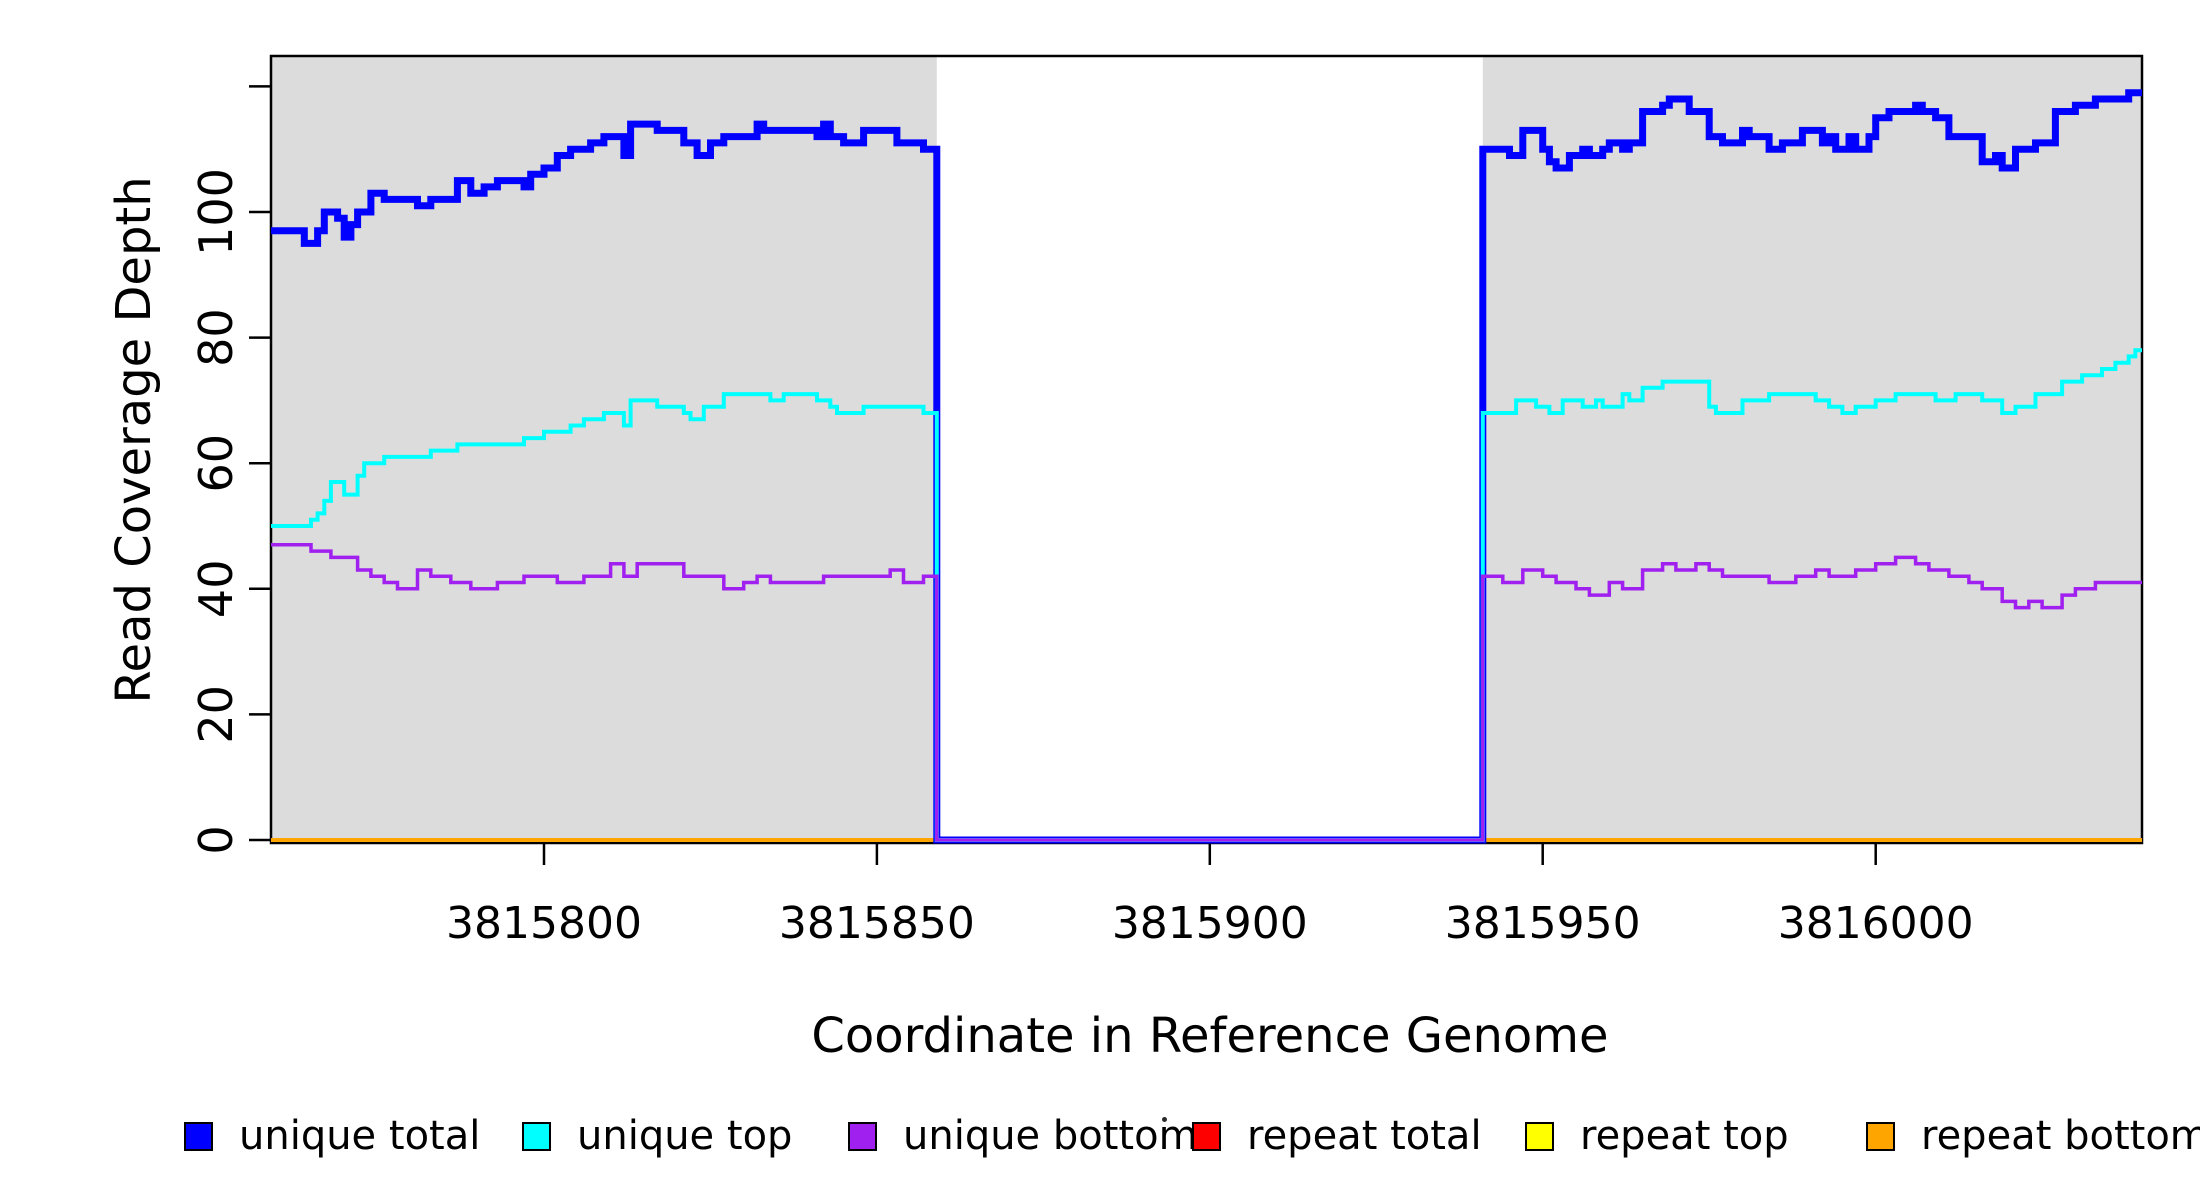 The image size is (2200, 1200). What do you see at coordinates (1164, 1119) in the screenshot?
I see `stray-dot-mark` at bounding box center [1164, 1119].